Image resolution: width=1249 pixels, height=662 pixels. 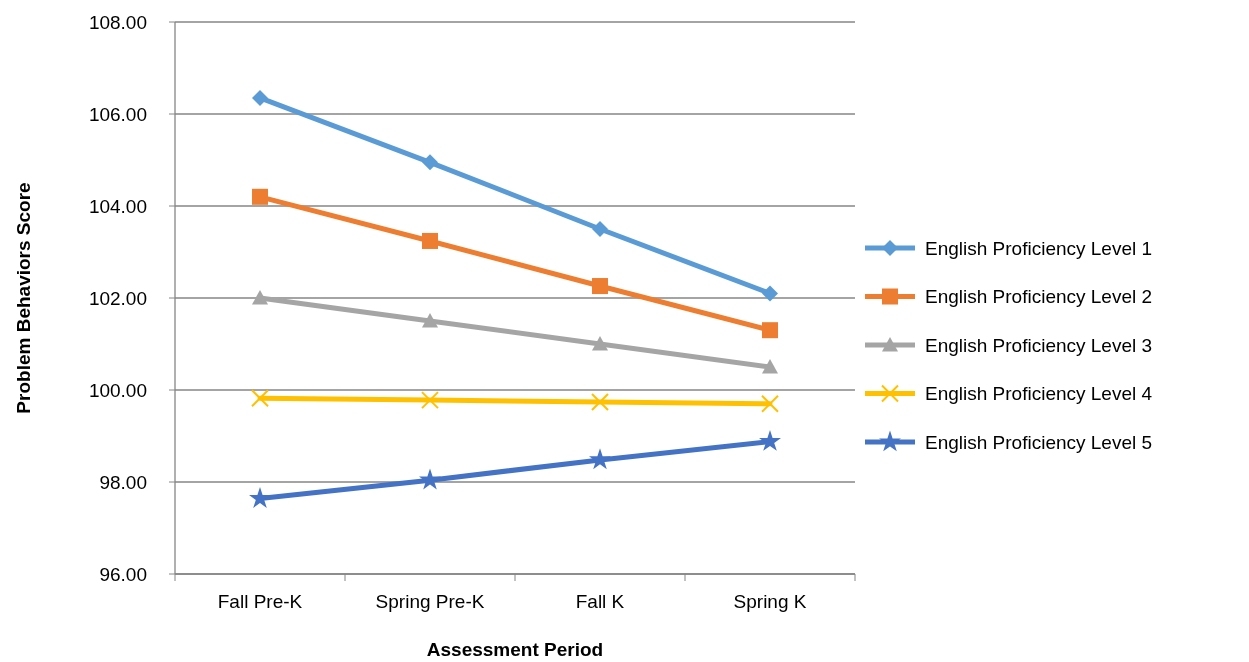 What do you see at coordinates (600, 601) in the screenshot?
I see `x-tick-label: Fall K` at bounding box center [600, 601].